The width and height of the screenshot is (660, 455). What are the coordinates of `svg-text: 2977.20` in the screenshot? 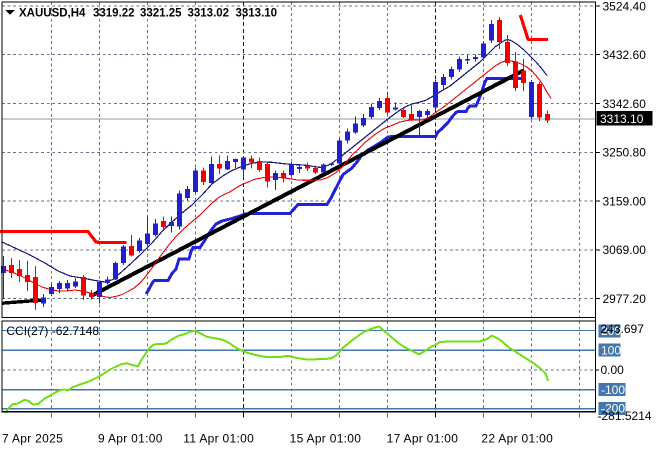 It's located at (625, 299).